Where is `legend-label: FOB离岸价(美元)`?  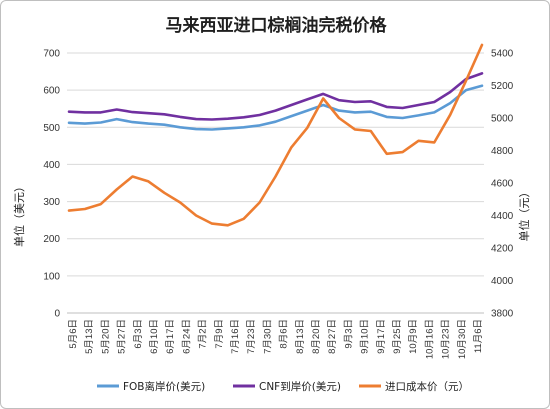
legend-label: FOB离岸价(美元) is located at coordinates (164, 386).